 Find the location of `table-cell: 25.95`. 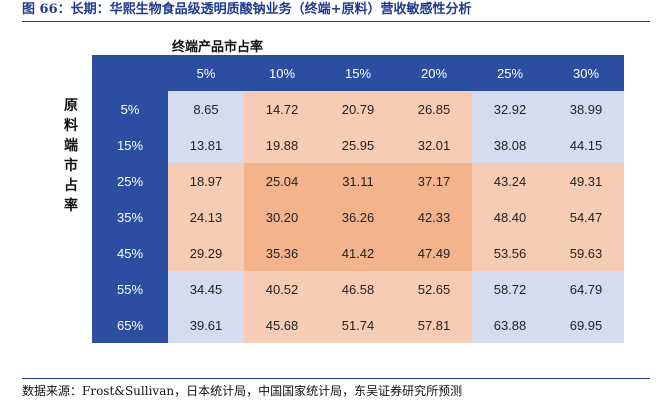

table-cell: 25.95 is located at coordinates (358, 145).